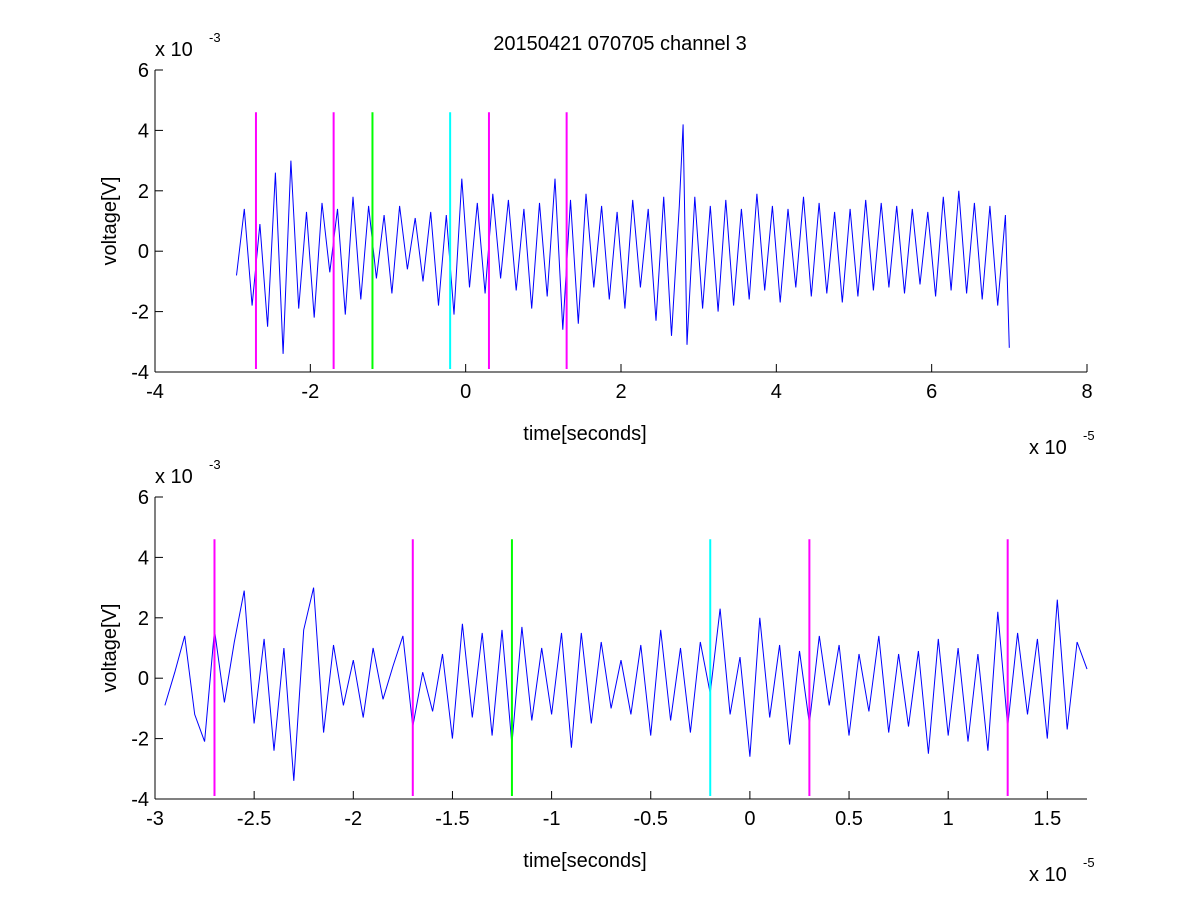 This screenshot has height=901, width=1200. I want to click on x-tick-label: 1.5, so click(1047, 819).